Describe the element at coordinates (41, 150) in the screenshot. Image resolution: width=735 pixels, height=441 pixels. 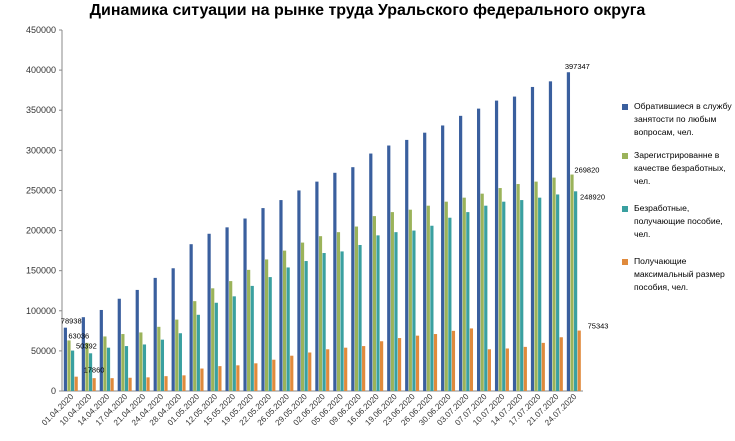
I see `y-tick-label: 300000` at that location.